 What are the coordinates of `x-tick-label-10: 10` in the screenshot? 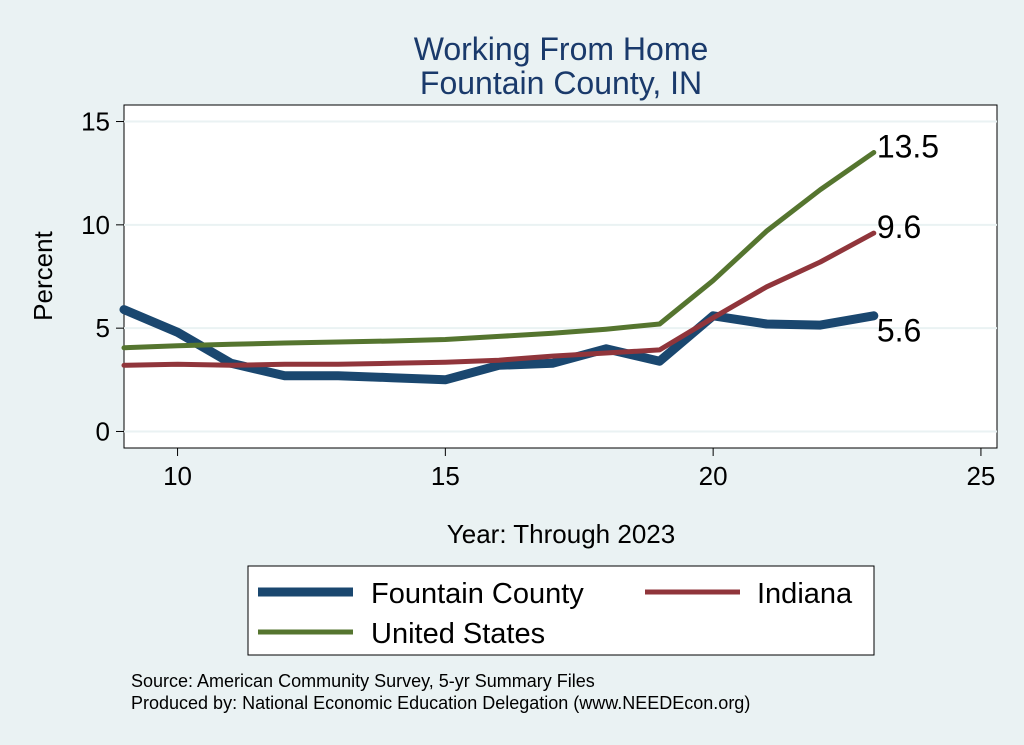 It's located at (177, 476).